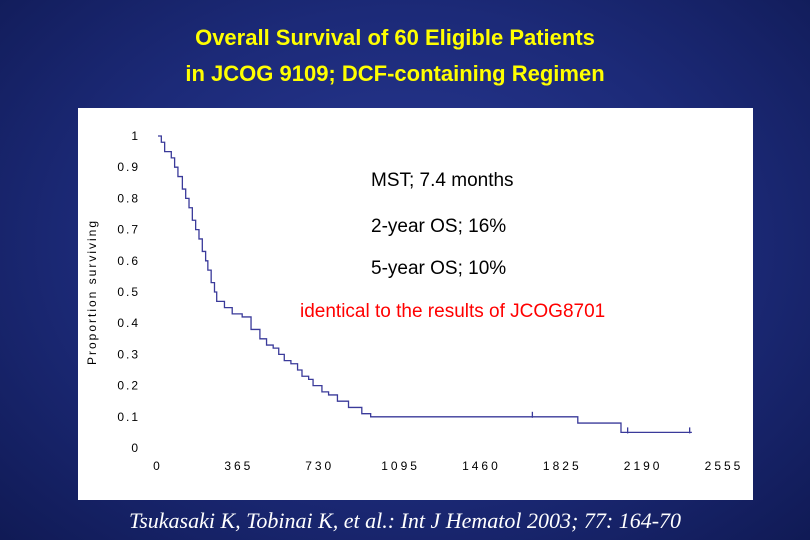  What do you see at coordinates (128, 198) in the screenshot?
I see `y-tick-label: 0.8` at bounding box center [128, 198].